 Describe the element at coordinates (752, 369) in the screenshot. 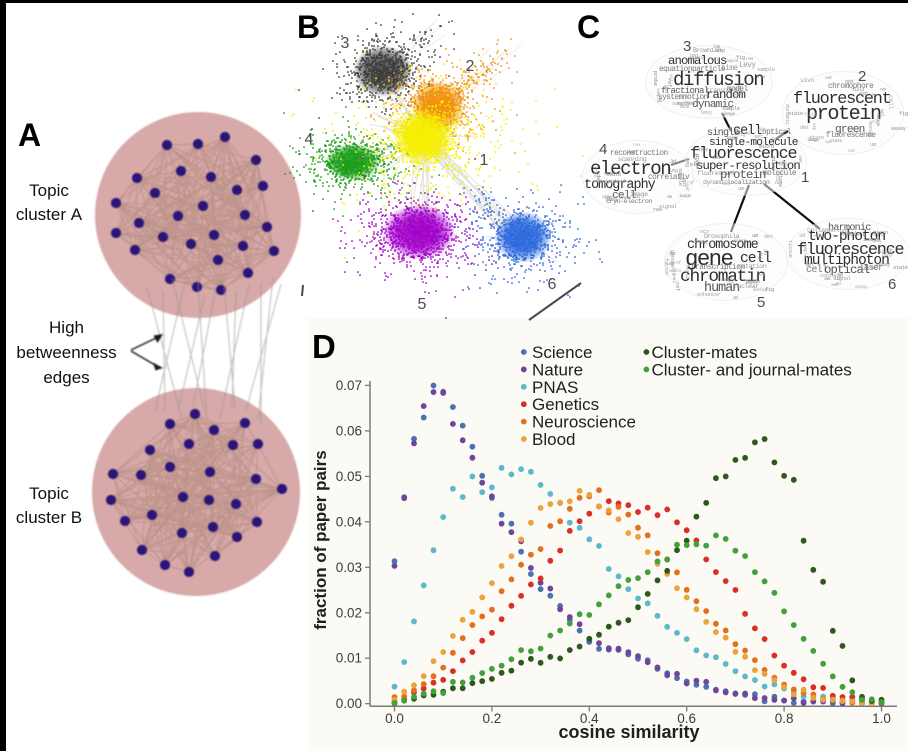

I see `svg-text: Cluster- and journal-mates` at that location.